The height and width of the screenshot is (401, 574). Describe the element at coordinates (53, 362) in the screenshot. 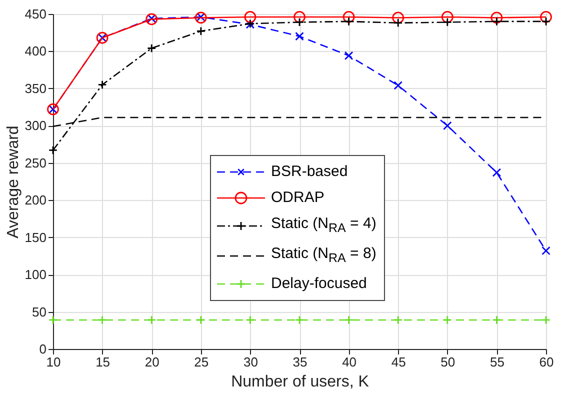

I see `x-tick-label: 10` at that location.